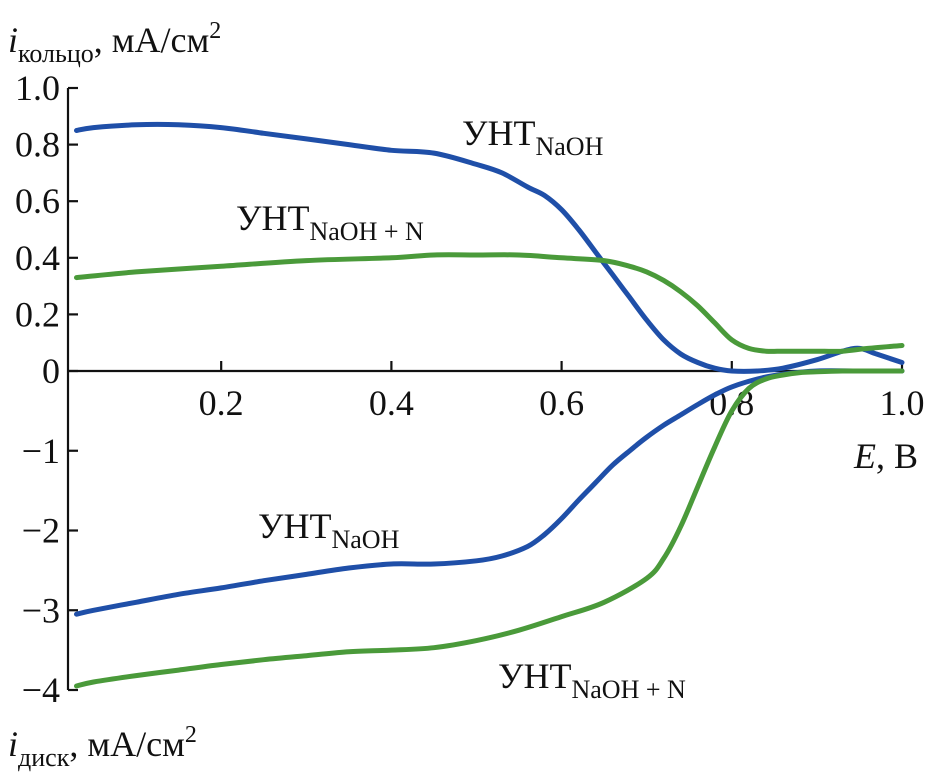 The height and width of the screenshot is (776, 927). I want to click on disk-axis-subscript: диск, so click(44, 757).